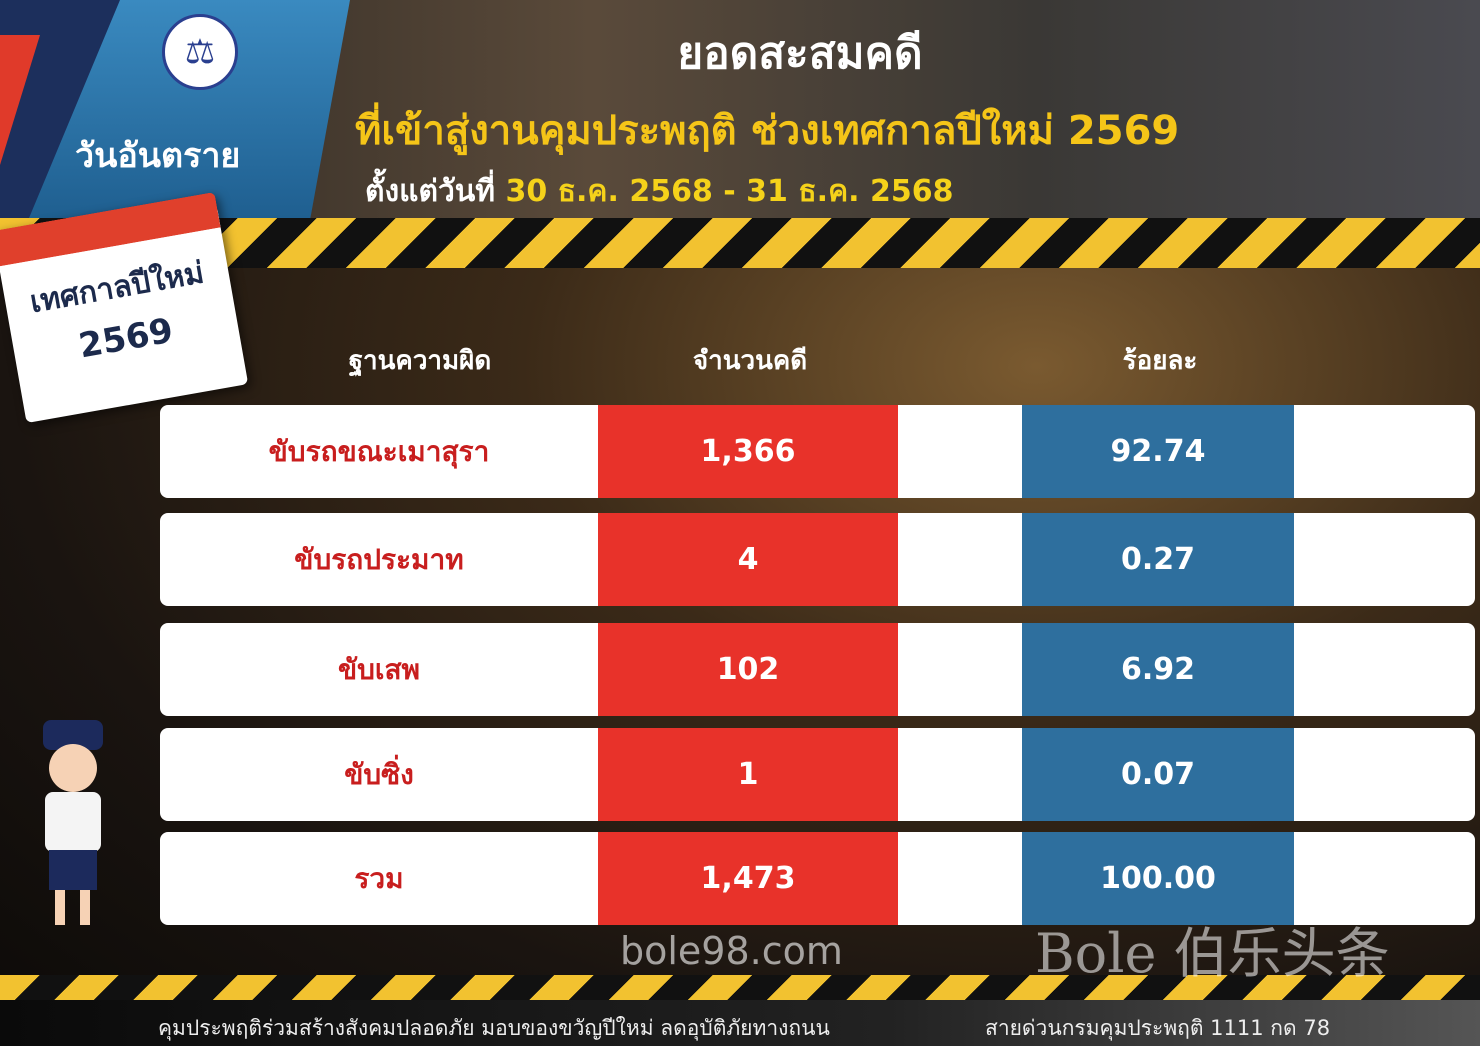 The image size is (1480, 1046). I want to click on table-row: ขับซิ่ง 1 0.07, so click(817, 774).